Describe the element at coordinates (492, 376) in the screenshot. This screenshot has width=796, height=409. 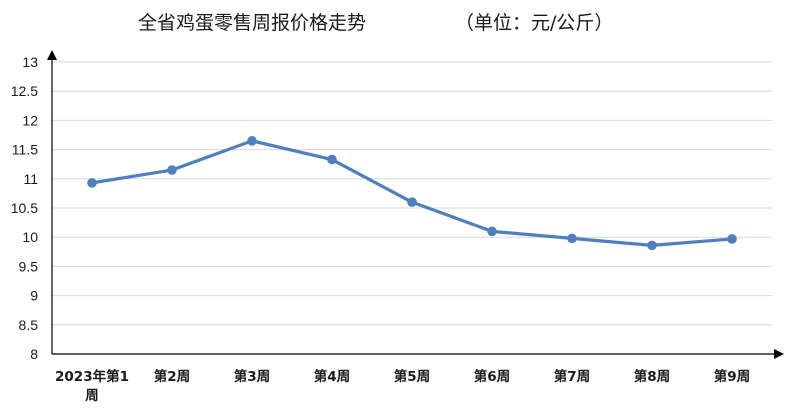
I see `x-tick-label: 第6周` at that location.